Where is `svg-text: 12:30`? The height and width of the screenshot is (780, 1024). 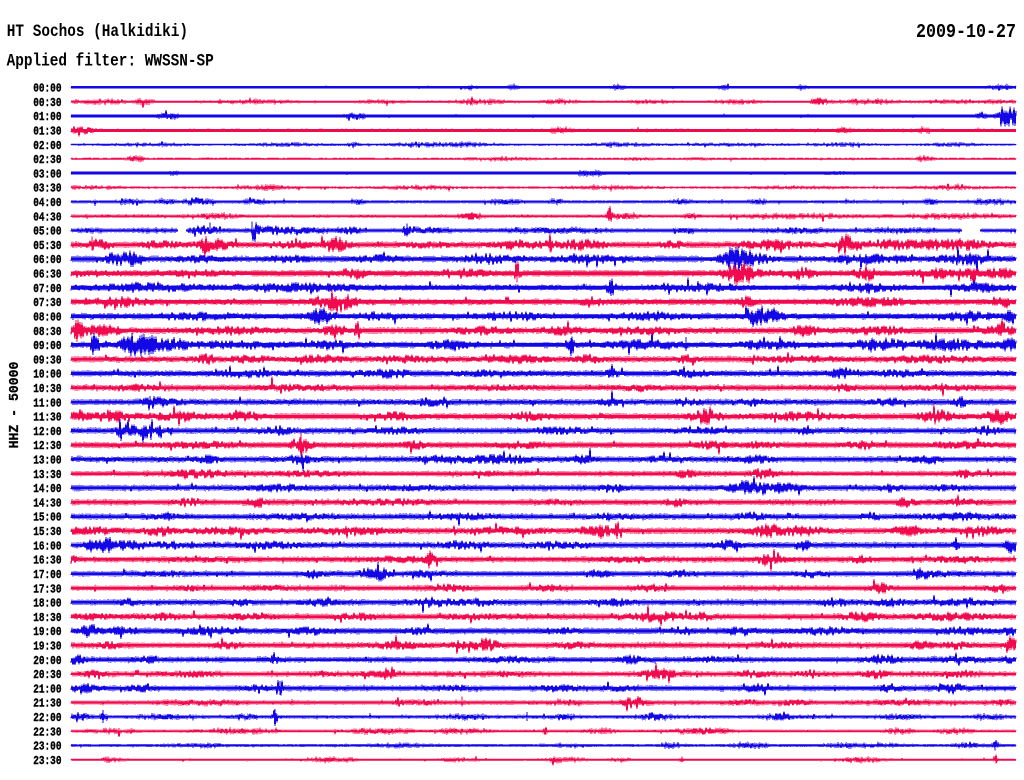
svg-text: 12:30 is located at coordinates (47, 446).